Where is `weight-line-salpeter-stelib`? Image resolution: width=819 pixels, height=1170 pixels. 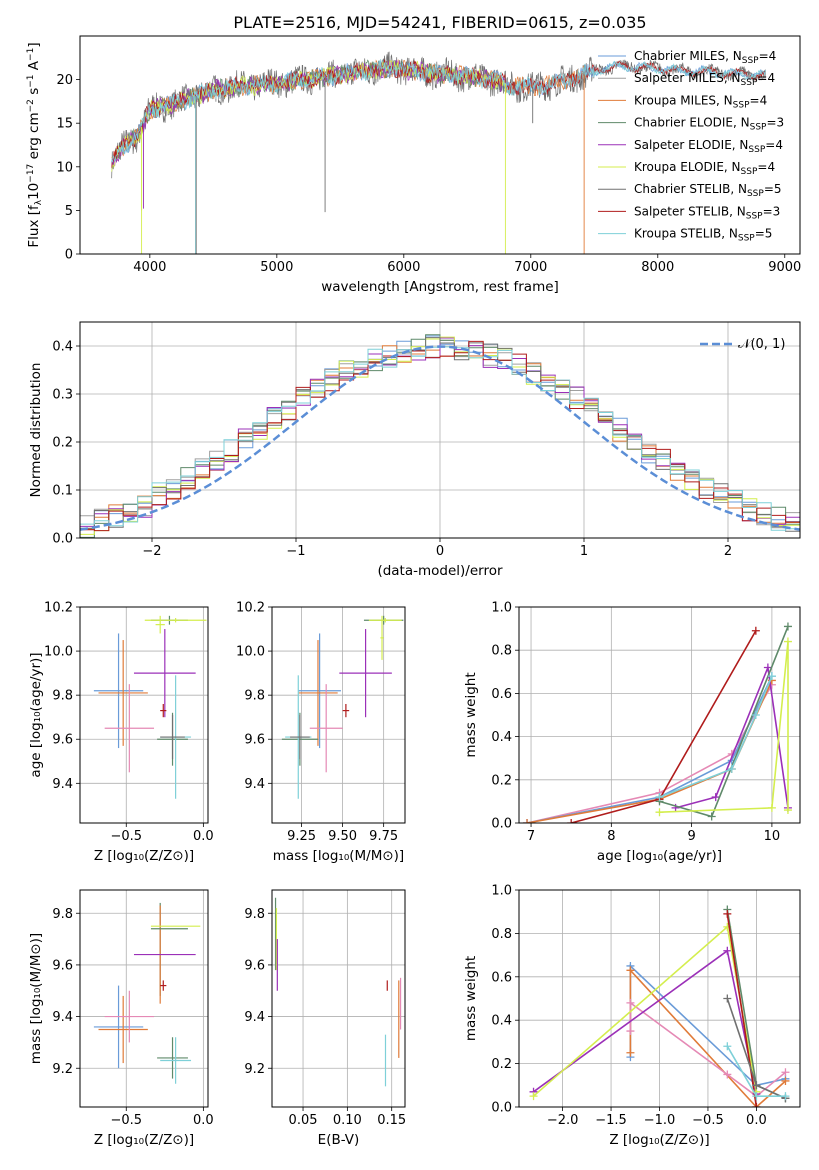 weight-line-salpeter-stelib is located at coordinates (742, 1010).